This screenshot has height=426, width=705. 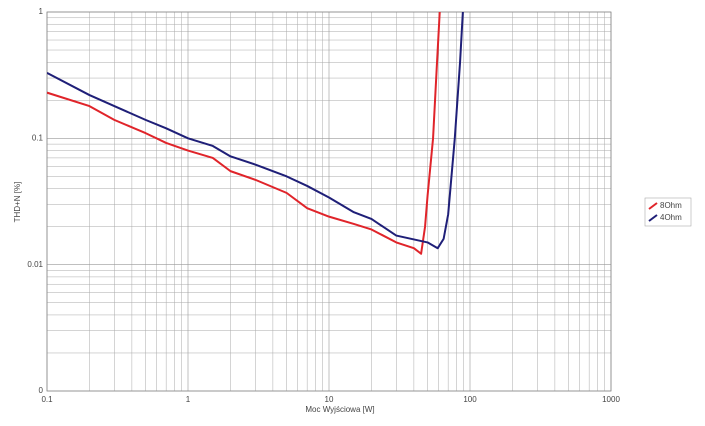 What do you see at coordinates (668, 212) in the screenshot?
I see `legend-box` at bounding box center [668, 212].